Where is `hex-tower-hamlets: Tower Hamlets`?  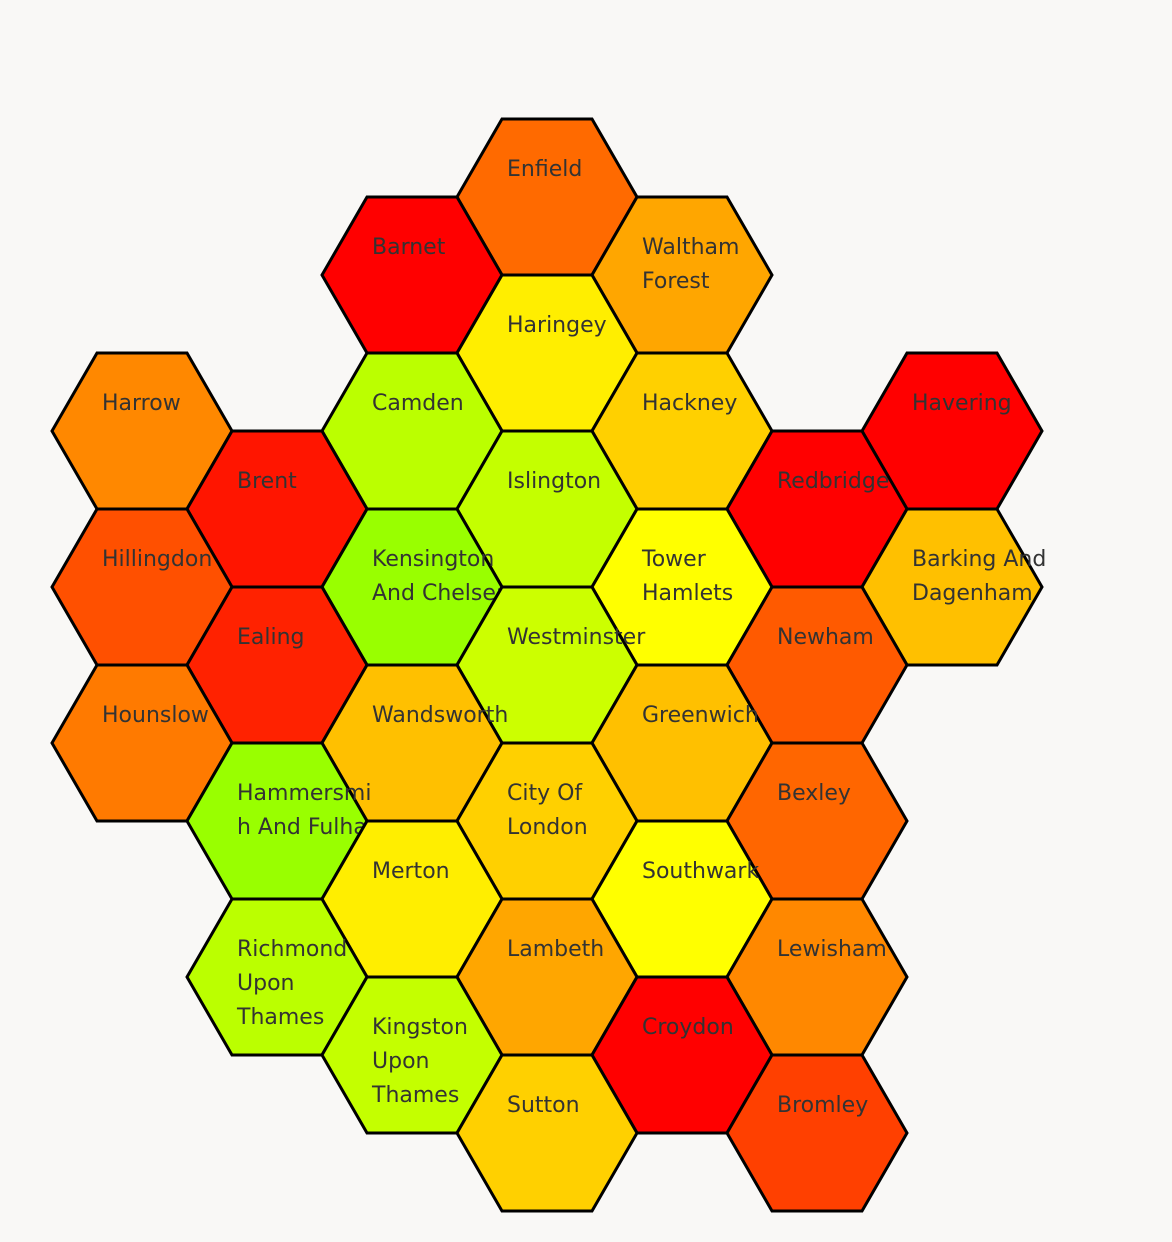
hex-tower-hamlets: Tower Hamlets is located at coordinates (682, 587).